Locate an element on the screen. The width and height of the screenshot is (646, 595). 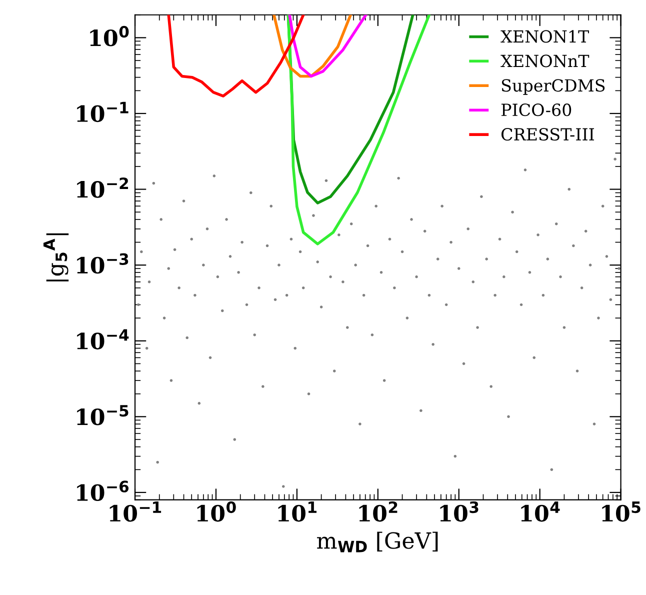
legend-label: CRESST-III is located at coordinates (547, 134).